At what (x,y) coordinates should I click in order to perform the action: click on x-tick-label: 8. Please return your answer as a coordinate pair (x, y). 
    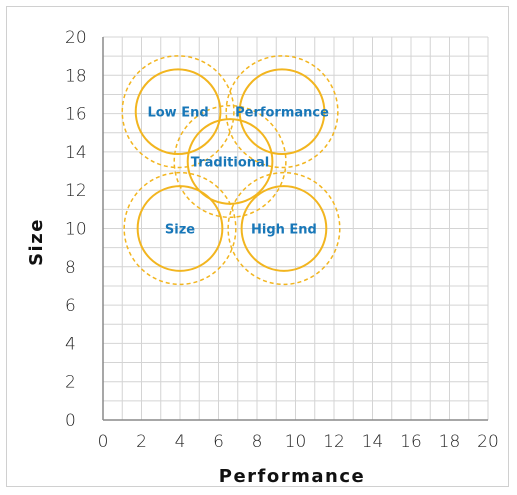
    Looking at the image, I should click on (257, 442).